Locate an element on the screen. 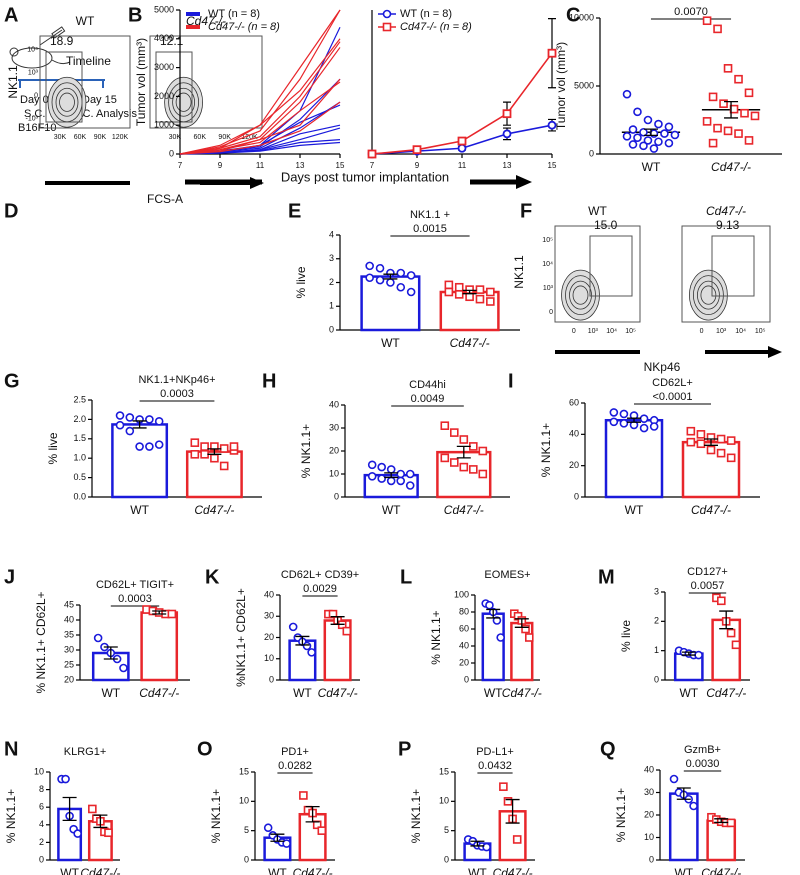 The image size is (800, 875). chart-title: NK1.1+NKp46+ is located at coordinates (176, 380).